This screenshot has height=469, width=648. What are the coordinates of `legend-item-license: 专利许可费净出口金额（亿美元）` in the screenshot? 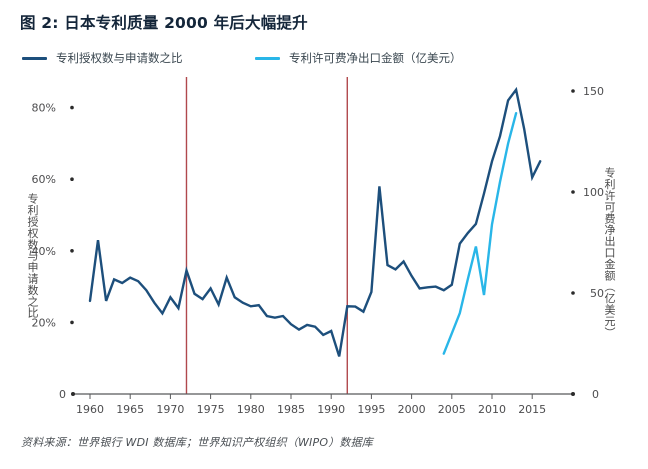 It's located at (358, 58).